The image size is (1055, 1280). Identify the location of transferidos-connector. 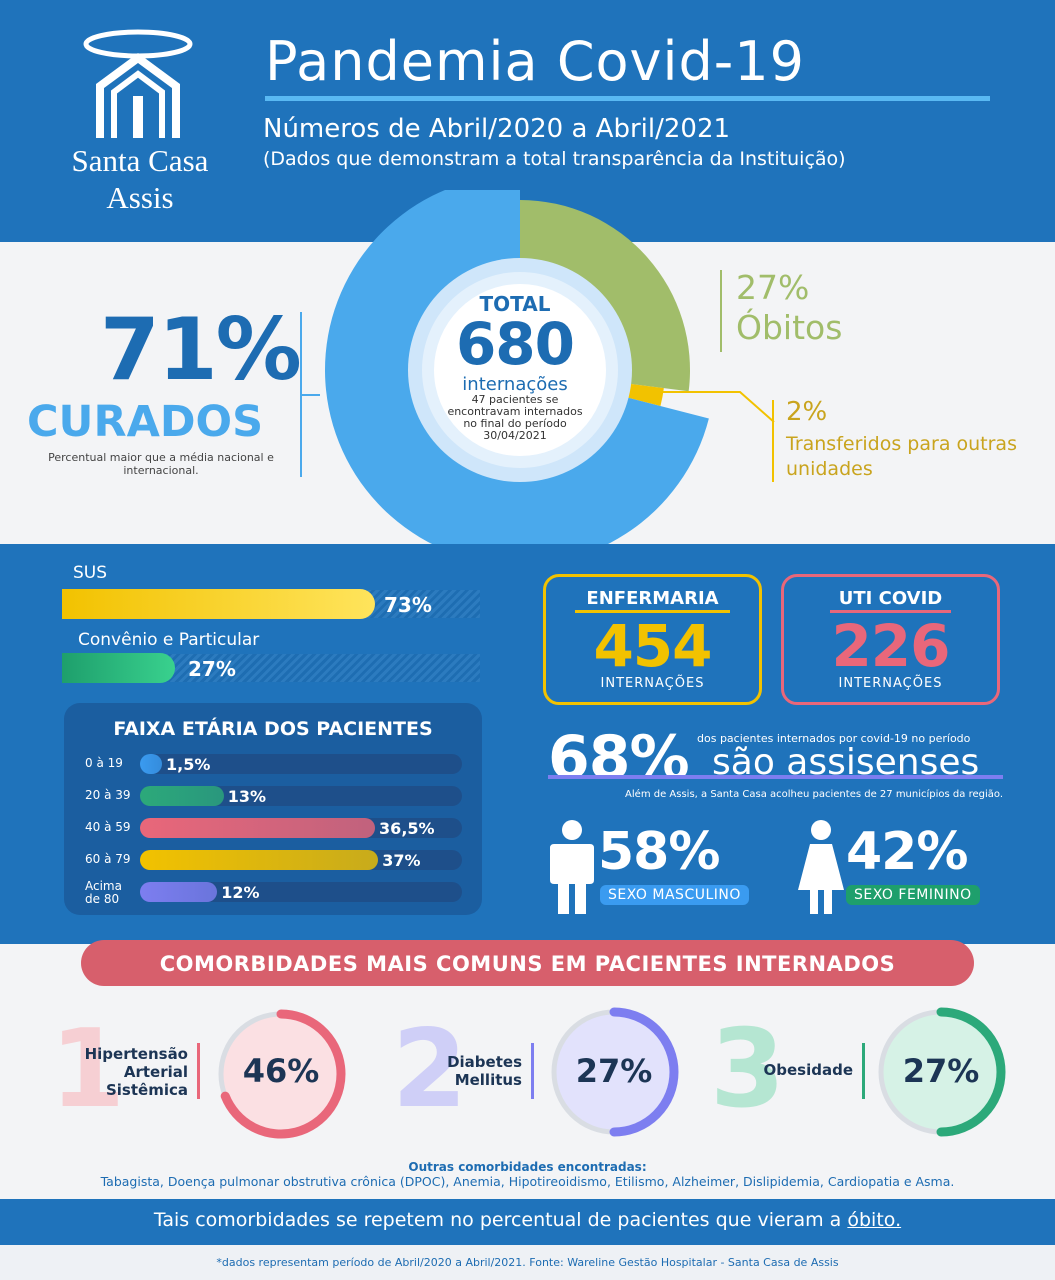
(708, 407).